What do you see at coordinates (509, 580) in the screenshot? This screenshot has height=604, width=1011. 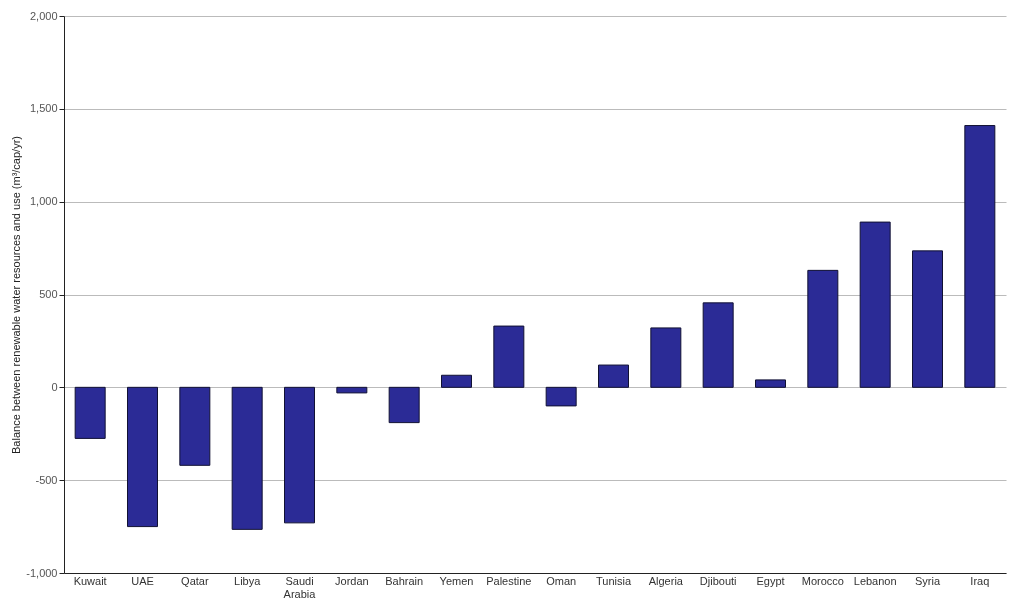 I see `x-tick-label: Palestine` at bounding box center [509, 580].